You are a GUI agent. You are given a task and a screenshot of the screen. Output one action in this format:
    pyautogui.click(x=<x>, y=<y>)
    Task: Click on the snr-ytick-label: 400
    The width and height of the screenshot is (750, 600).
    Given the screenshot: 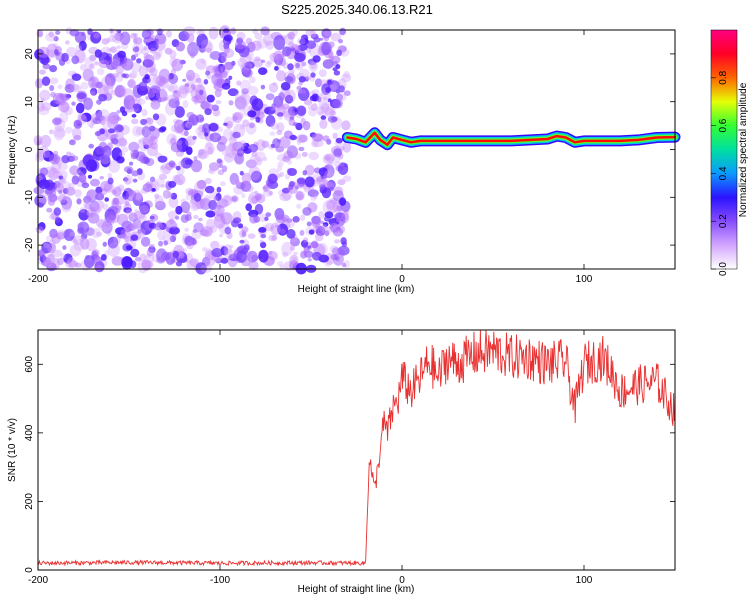 What is the action you would take?
    pyautogui.click(x=29, y=432)
    